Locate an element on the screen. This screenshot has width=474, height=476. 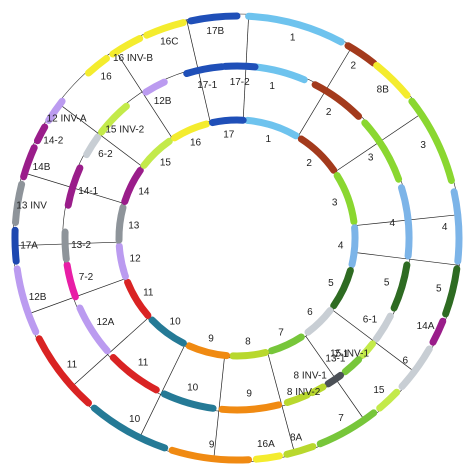
outer-ring-label: 9 is located at coordinates (212, 444).